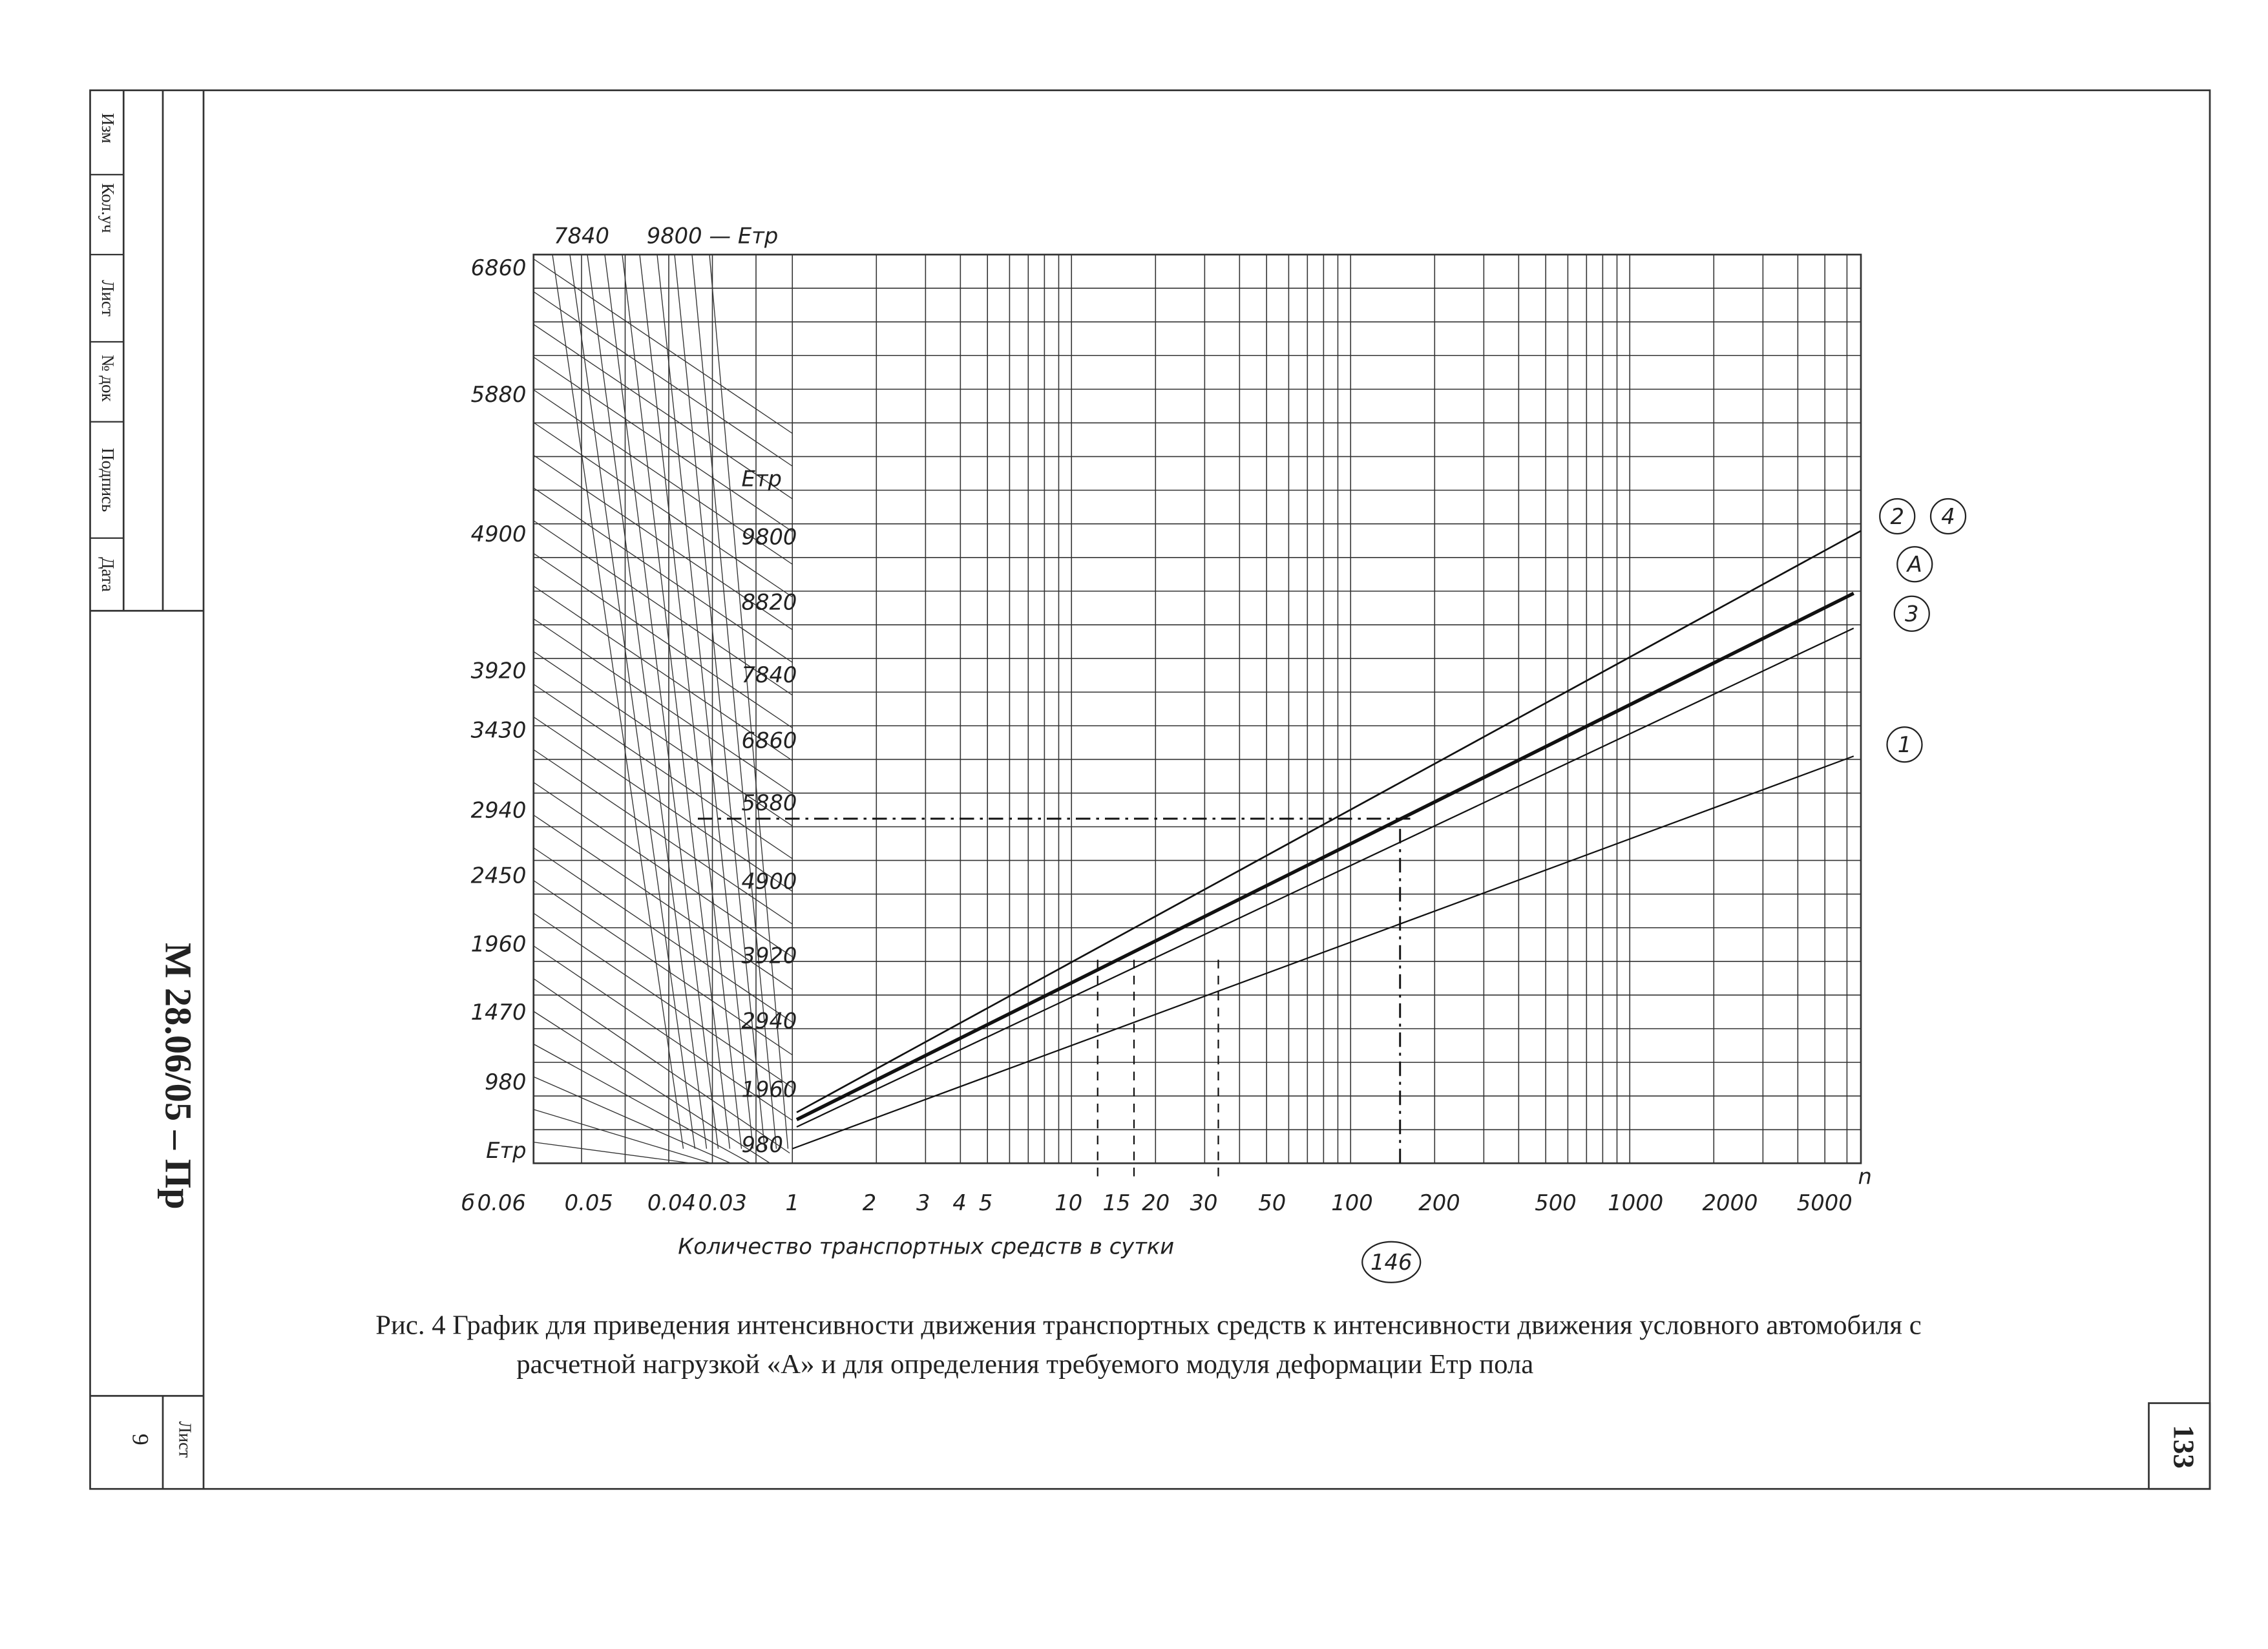  I want to click on left-axis-label: 6860, so click(499, 267).